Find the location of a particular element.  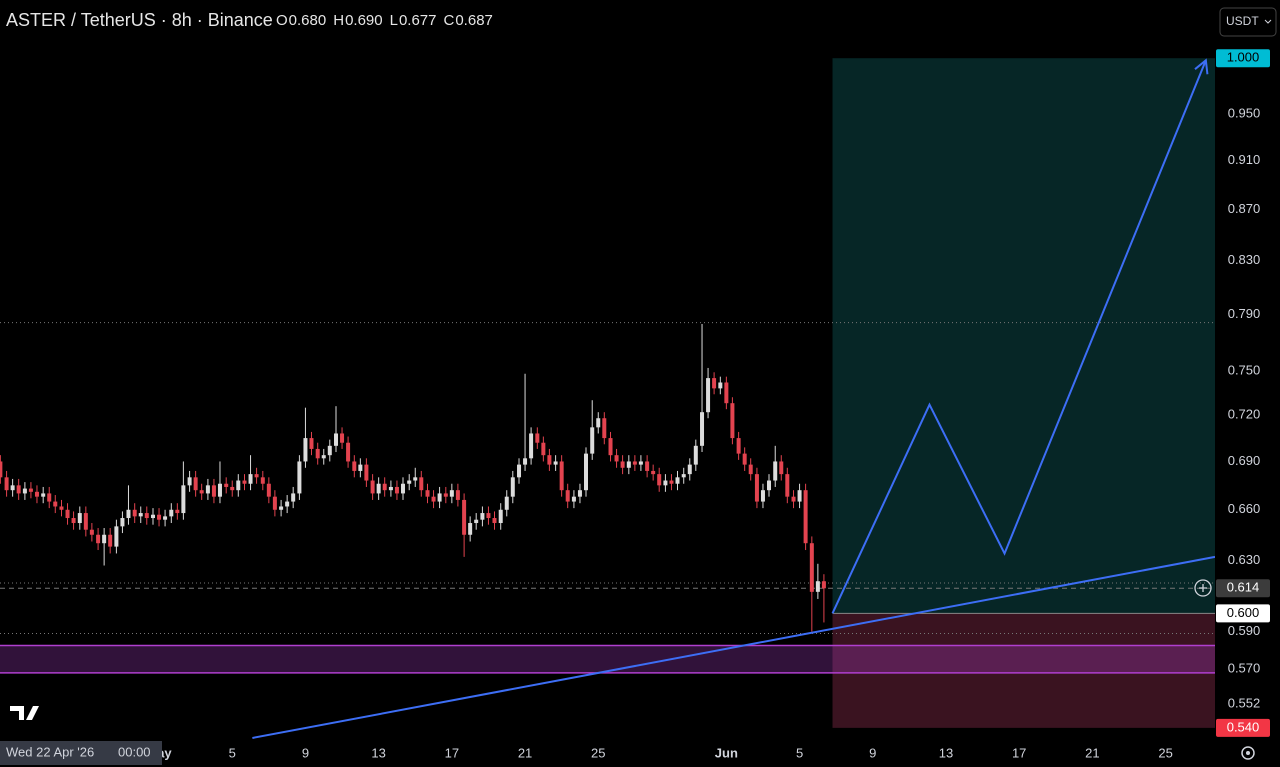

support-zone is located at coordinates (607, 659).